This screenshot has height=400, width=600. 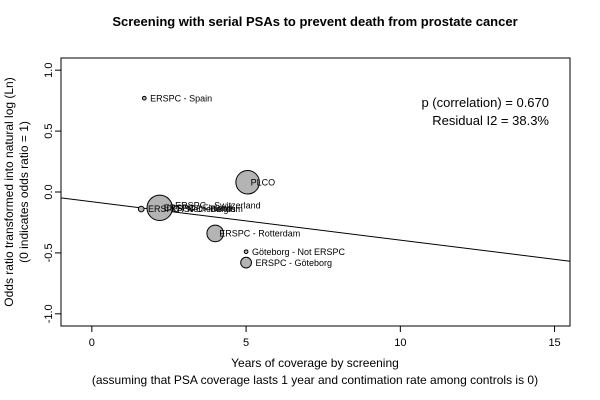 What do you see at coordinates (315, 363) in the screenshot?
I see `x-axis-label: Years of coverage by screening` at bounding box center [315, 363].